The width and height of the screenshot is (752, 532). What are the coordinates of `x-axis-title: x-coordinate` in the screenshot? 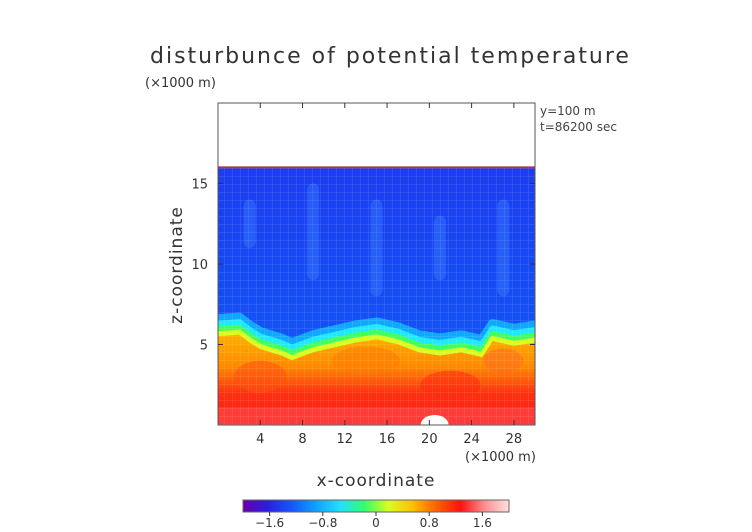 It's located at (376, 481).